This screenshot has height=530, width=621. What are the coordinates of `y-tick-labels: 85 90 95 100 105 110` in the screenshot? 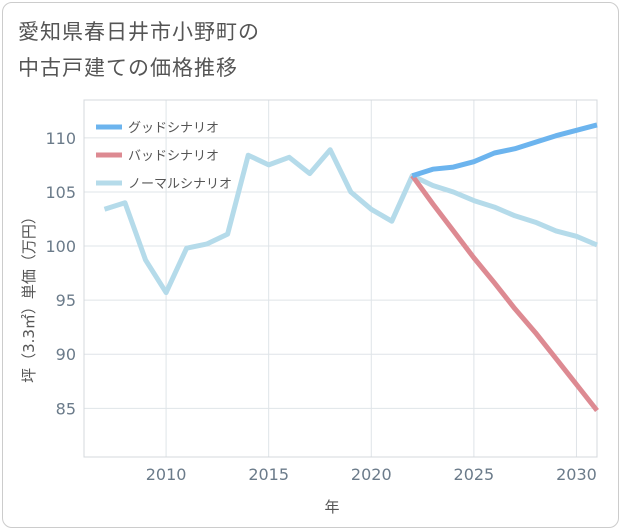 It's located at (60, 273).